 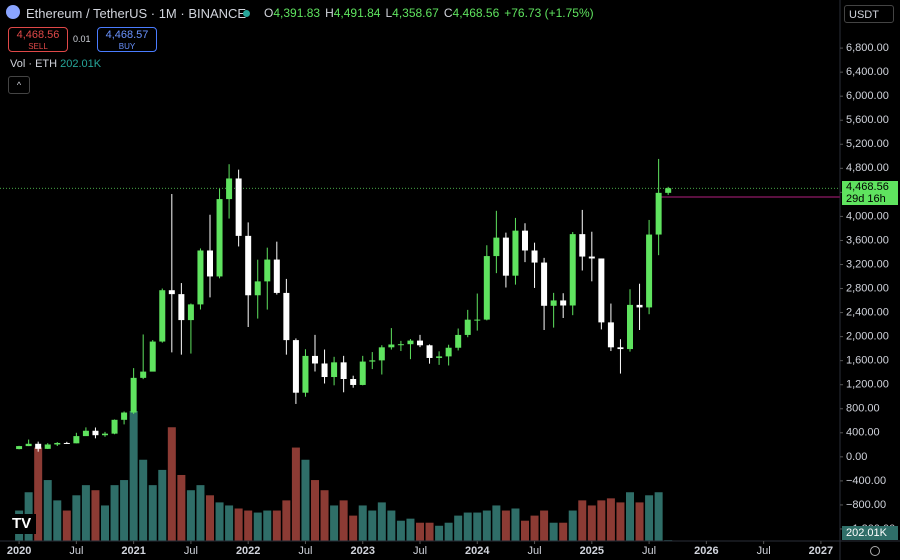 I want to click on ohlc-value: 4,468.56, so click(x=476, y=13).